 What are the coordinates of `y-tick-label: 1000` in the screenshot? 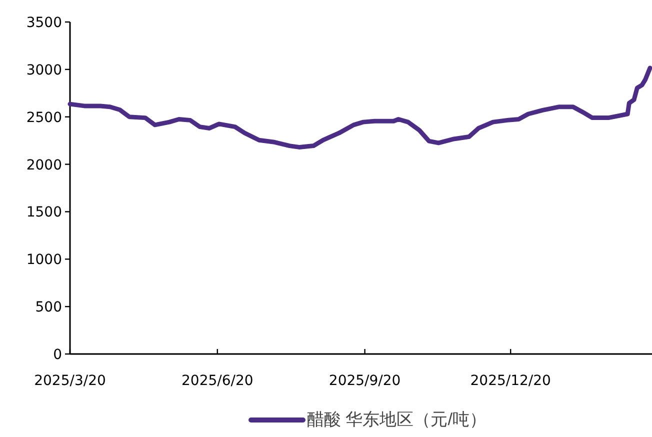 It's located at (44, 260).